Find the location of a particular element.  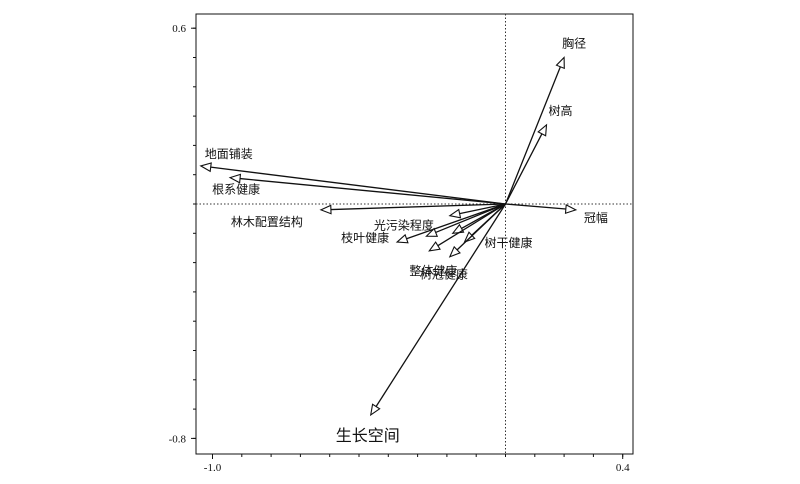

arrow-label: 树干健康 is located at coordinates (508, 242).